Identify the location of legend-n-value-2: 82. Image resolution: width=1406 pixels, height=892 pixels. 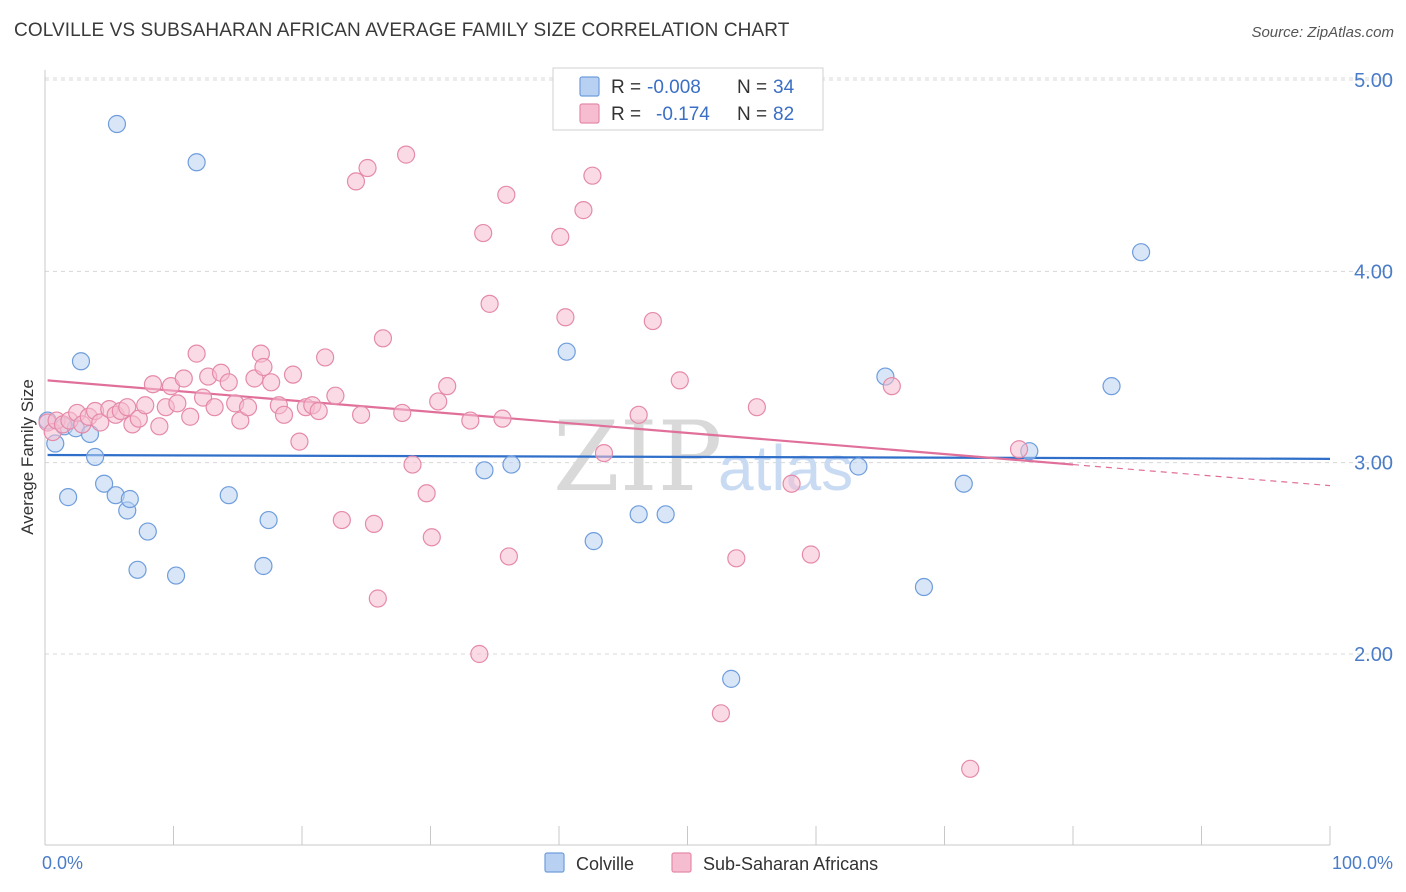
(783, 114).